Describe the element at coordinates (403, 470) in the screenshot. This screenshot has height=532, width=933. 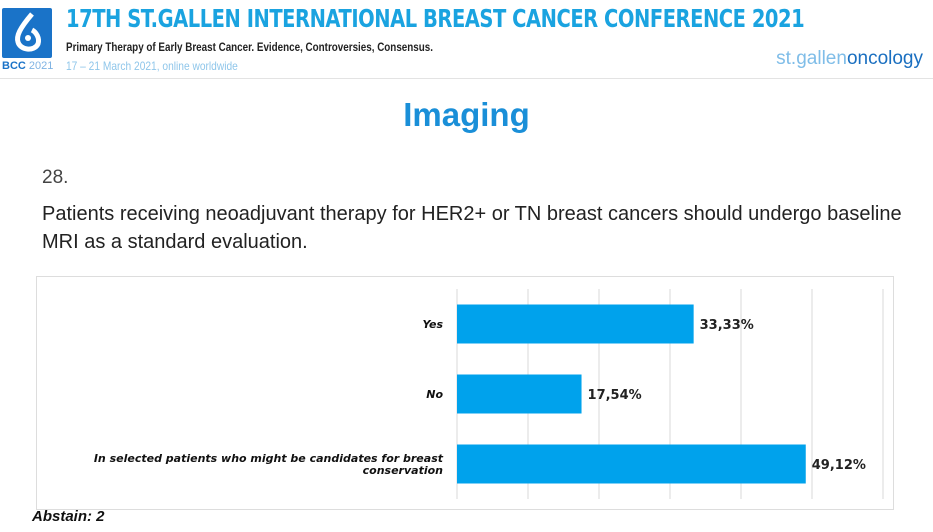
I see `category-label: conservation` at that location.